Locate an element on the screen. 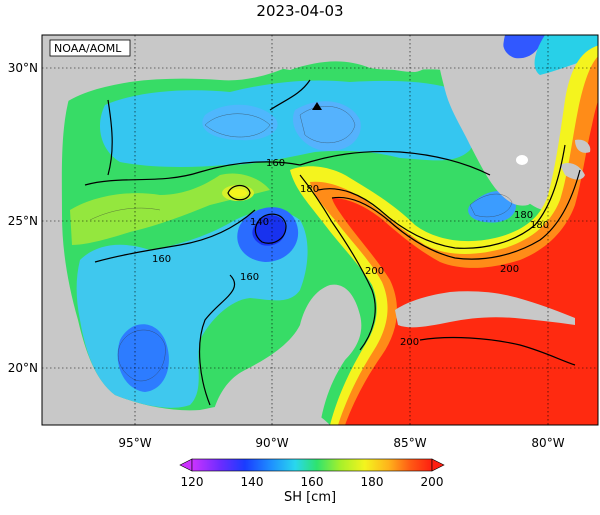  colorbar-low-arrow is located at coordinates (186, 465).